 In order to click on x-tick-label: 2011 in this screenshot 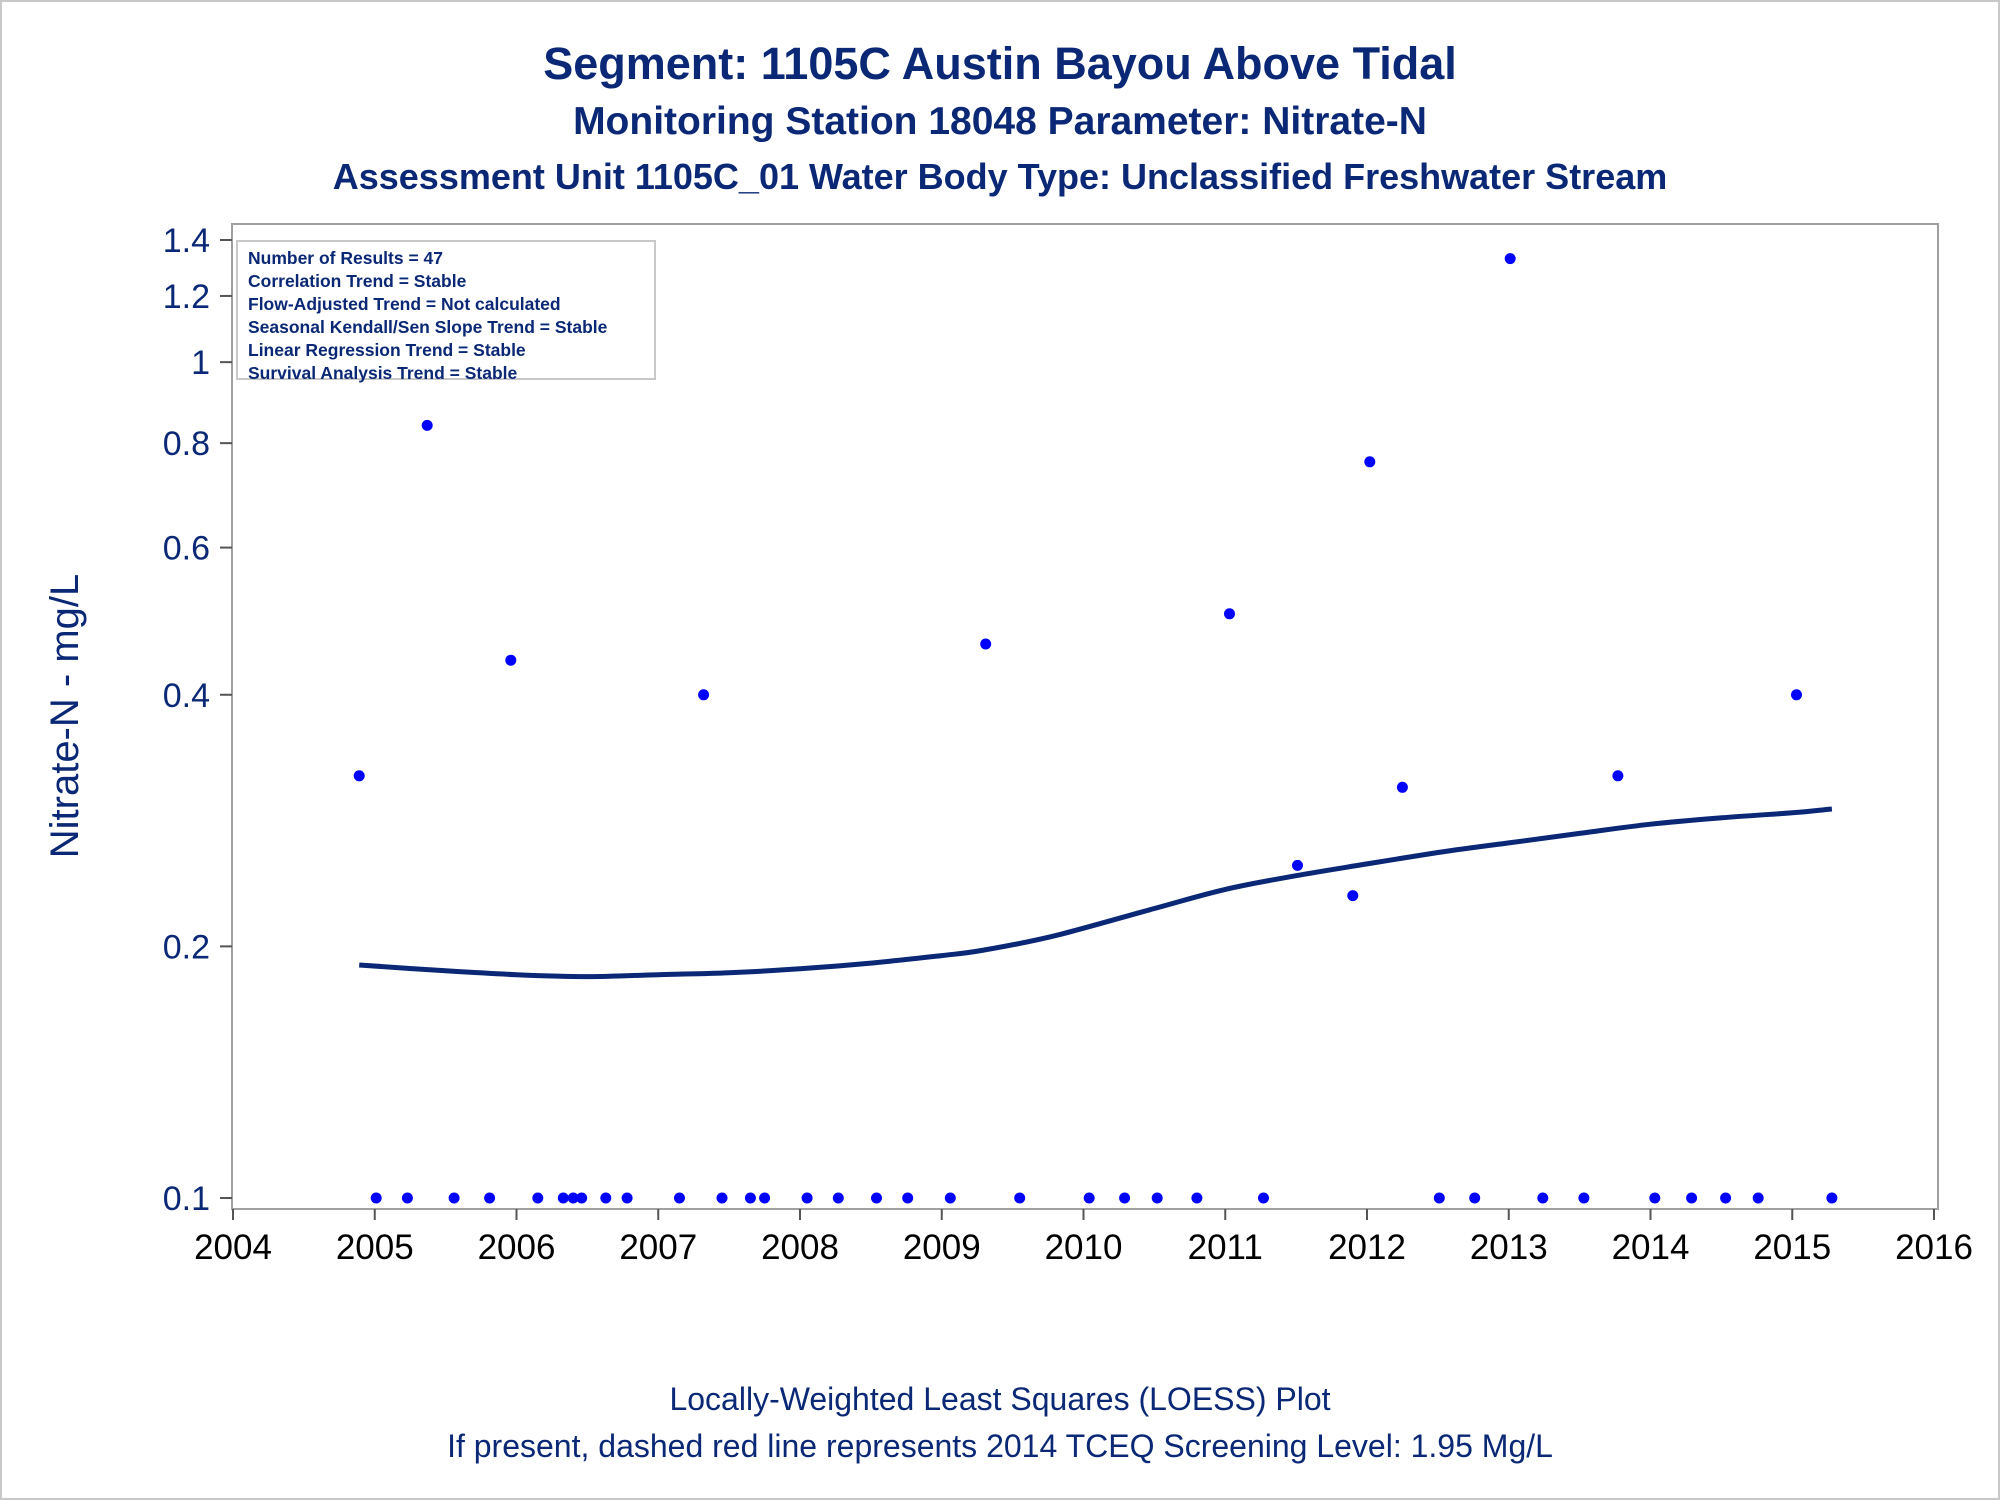, I will do `click(1225, 1247)`.